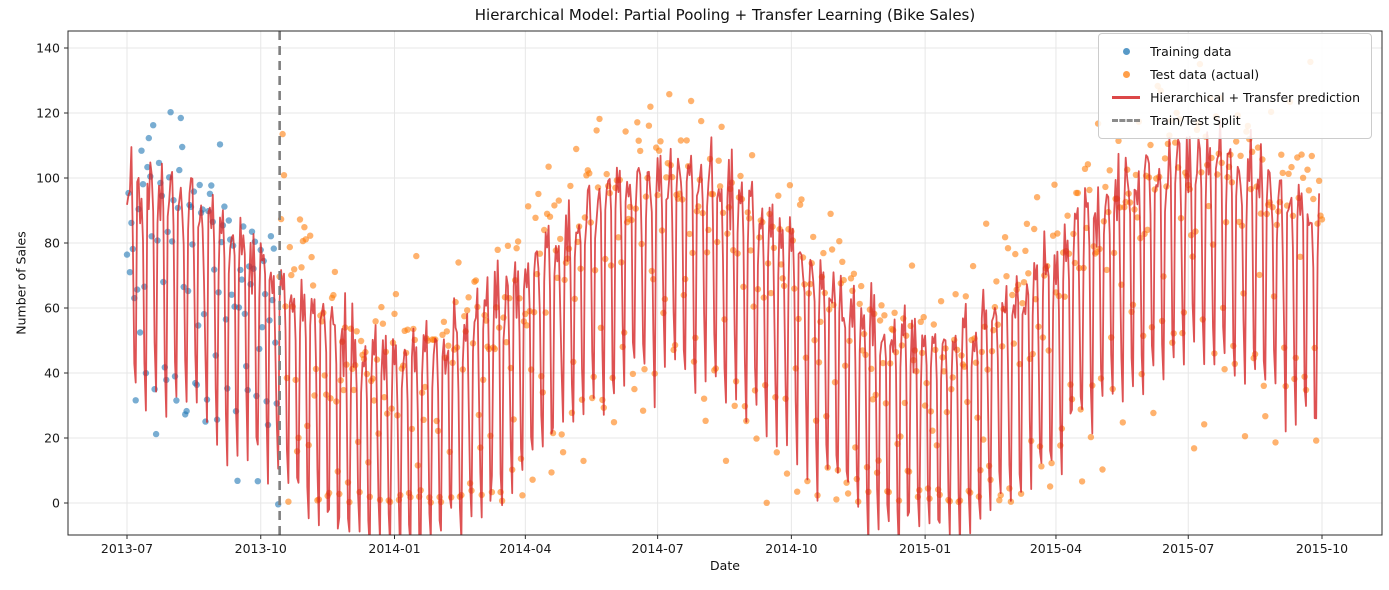  What do you see at coordinates (1126, 74) in the screenshot?
I see `test-data-dot-icon` at bounding box center [1126, 74].